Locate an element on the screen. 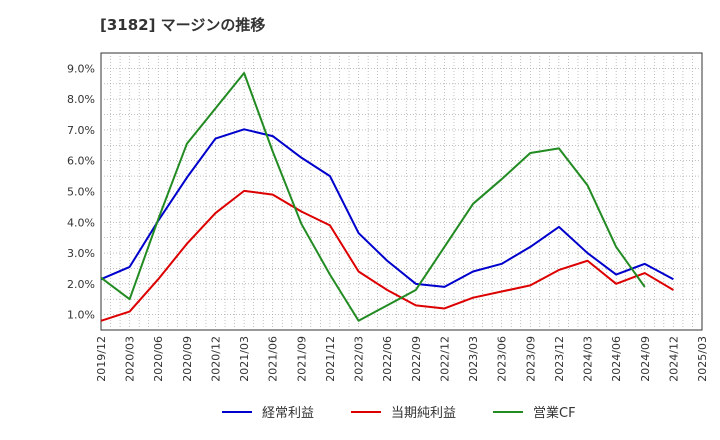 The width and height of the screenshot is (720, 440). x-tick-label: 2020/03 is located at coordinates (130, 359).